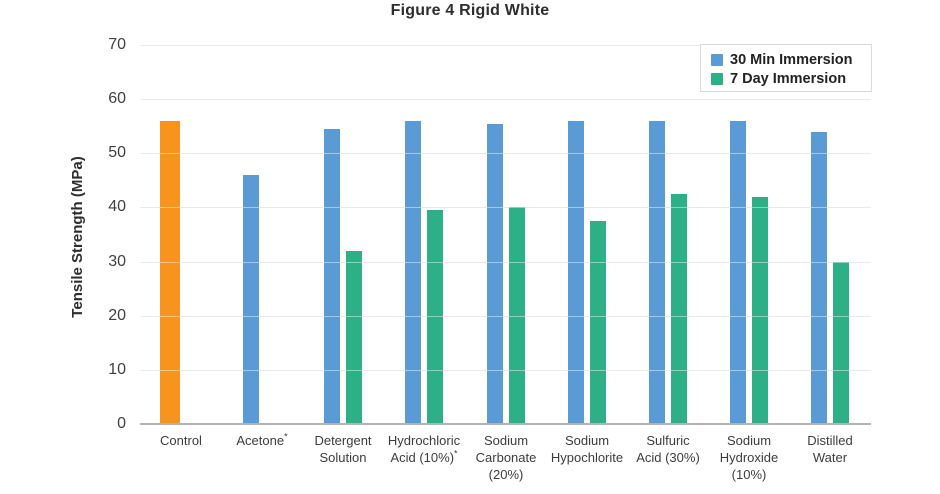  I want to click on legend-row-30min: 30 Min Immersion, so click(791, 59).